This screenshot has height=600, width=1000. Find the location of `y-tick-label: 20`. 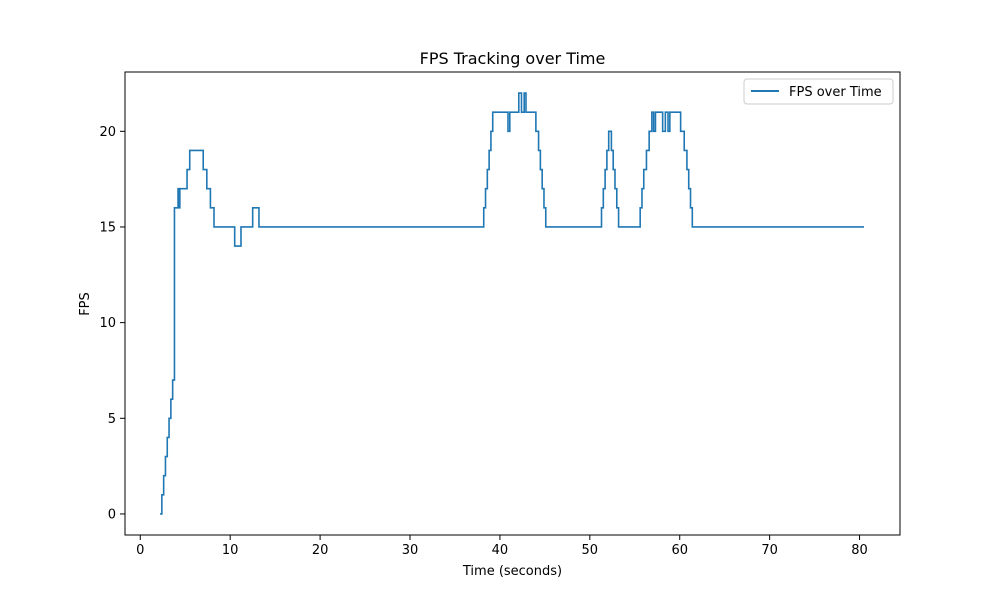

y-tick-label: 20 is located at coordinates (107, 132).